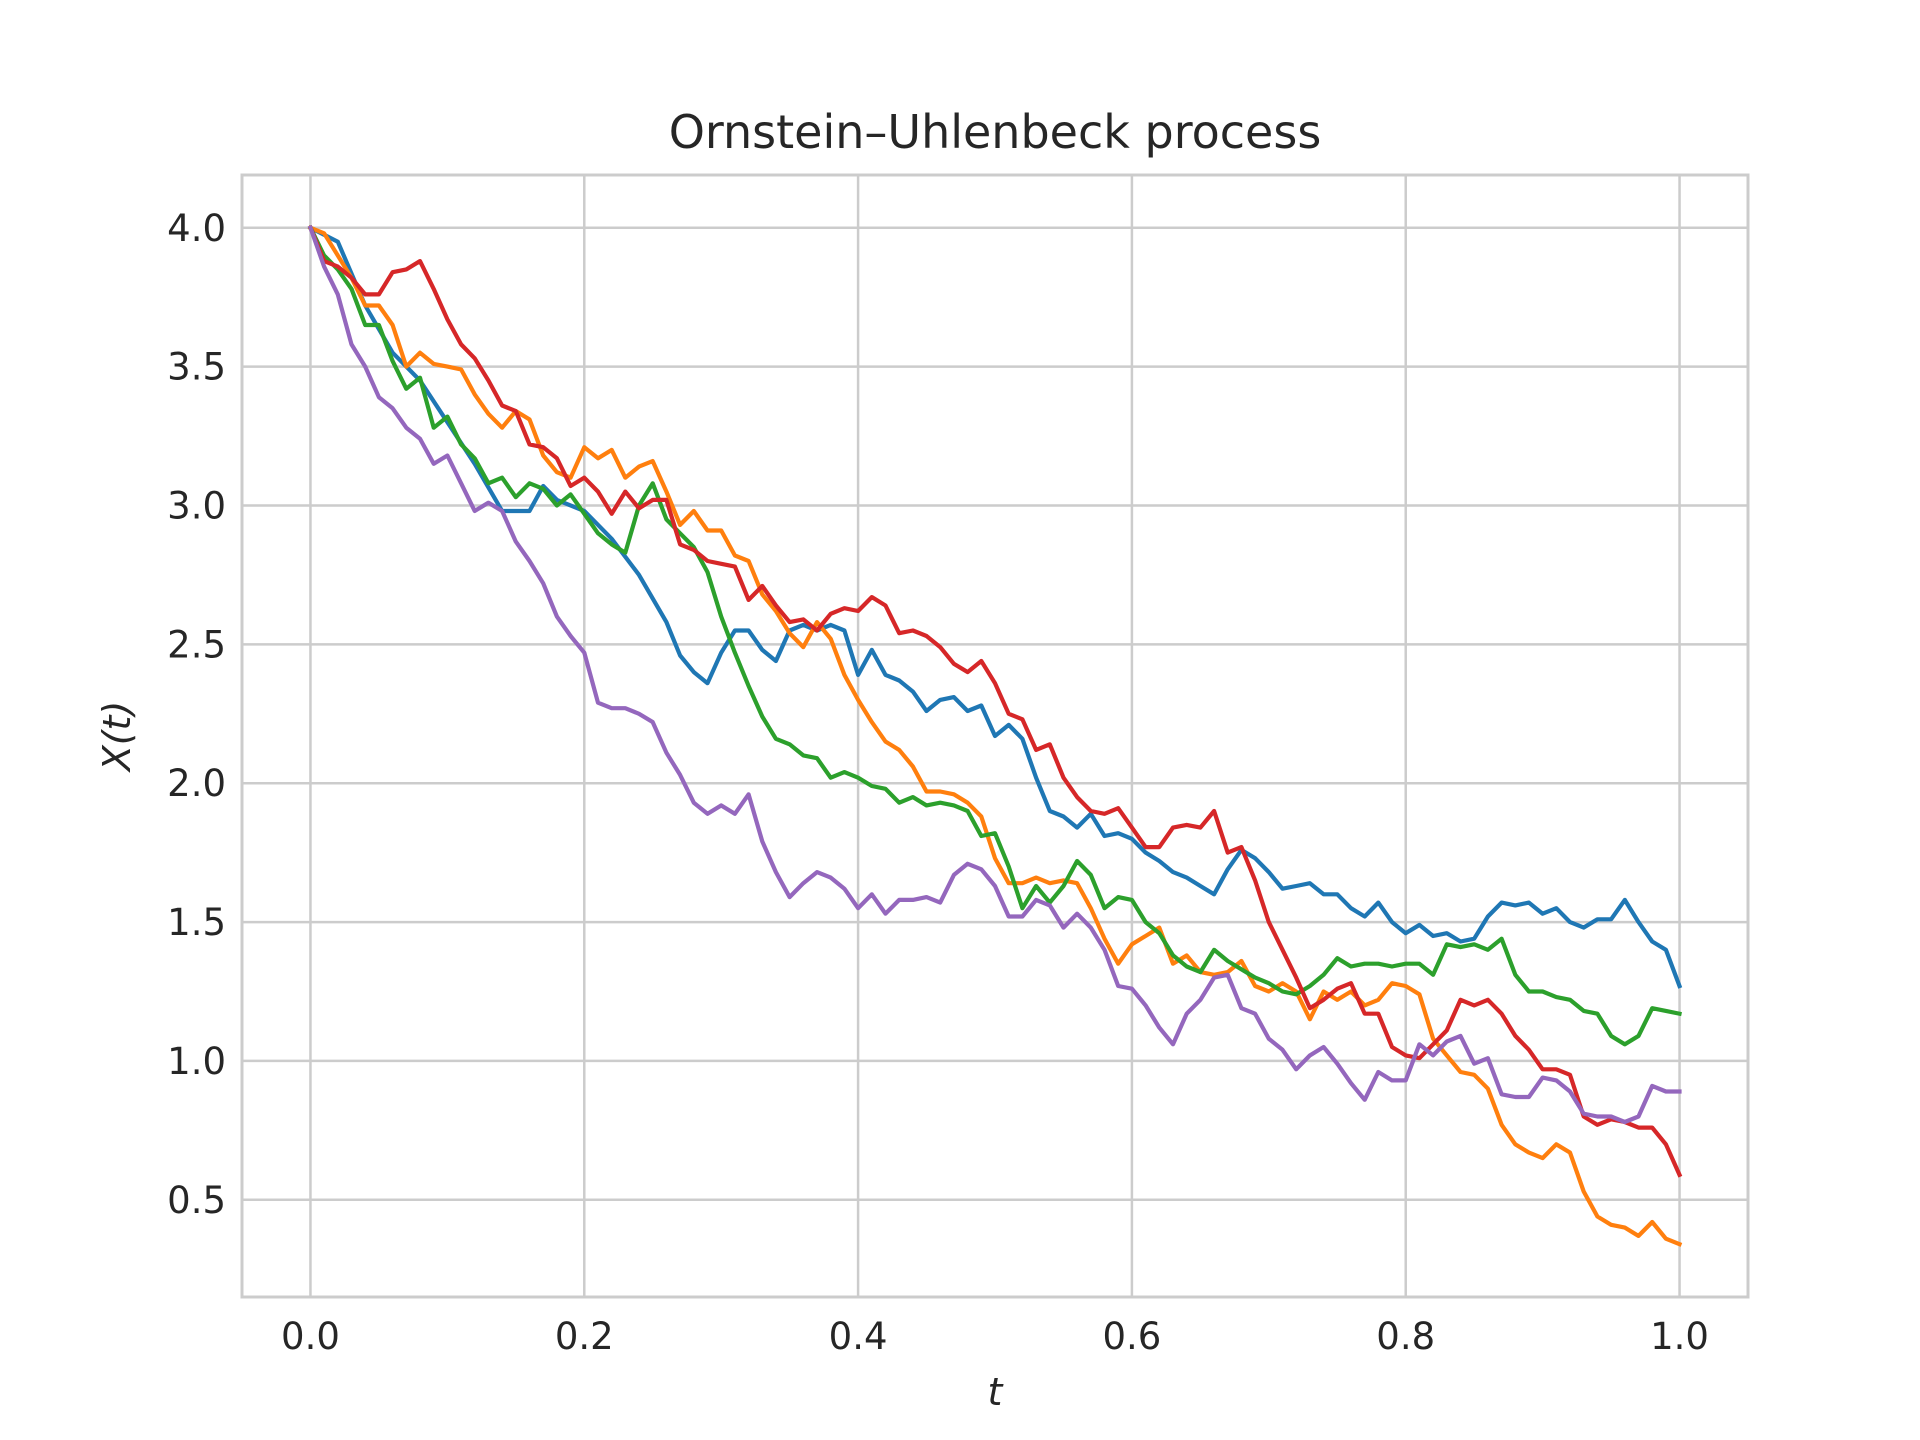 This screenshot has height=1440, width=1920. Describe the element at coordinates (117, 737) in the screenshot. I see `y-axis-label: X(t)` at that location.